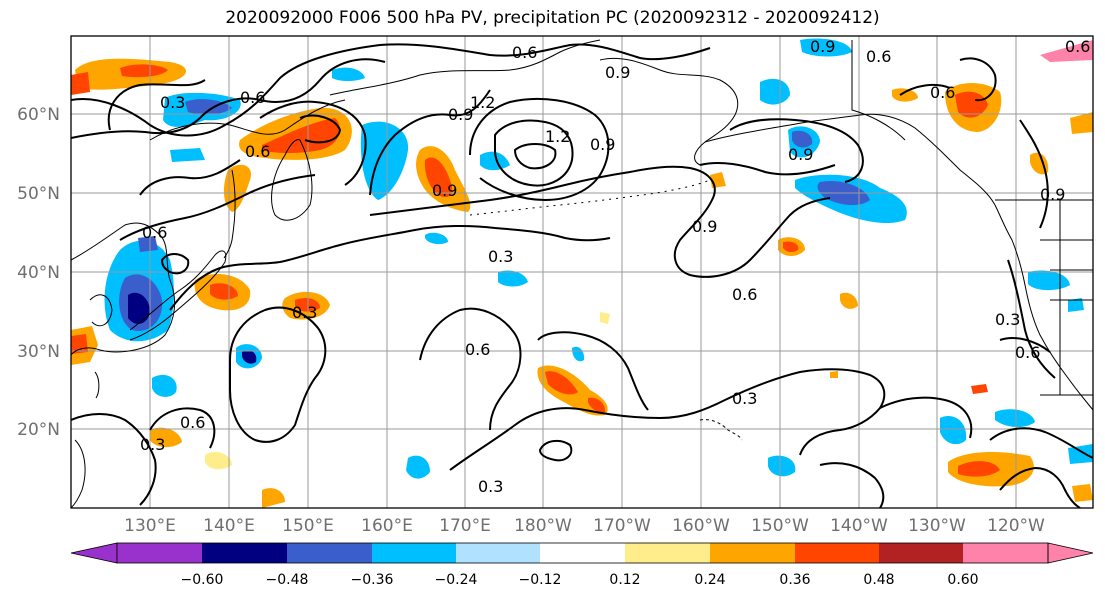  What do you see at coordinates (972, 218) in the screenshot?
I see `political-borders` at bounding box center [972, 218].